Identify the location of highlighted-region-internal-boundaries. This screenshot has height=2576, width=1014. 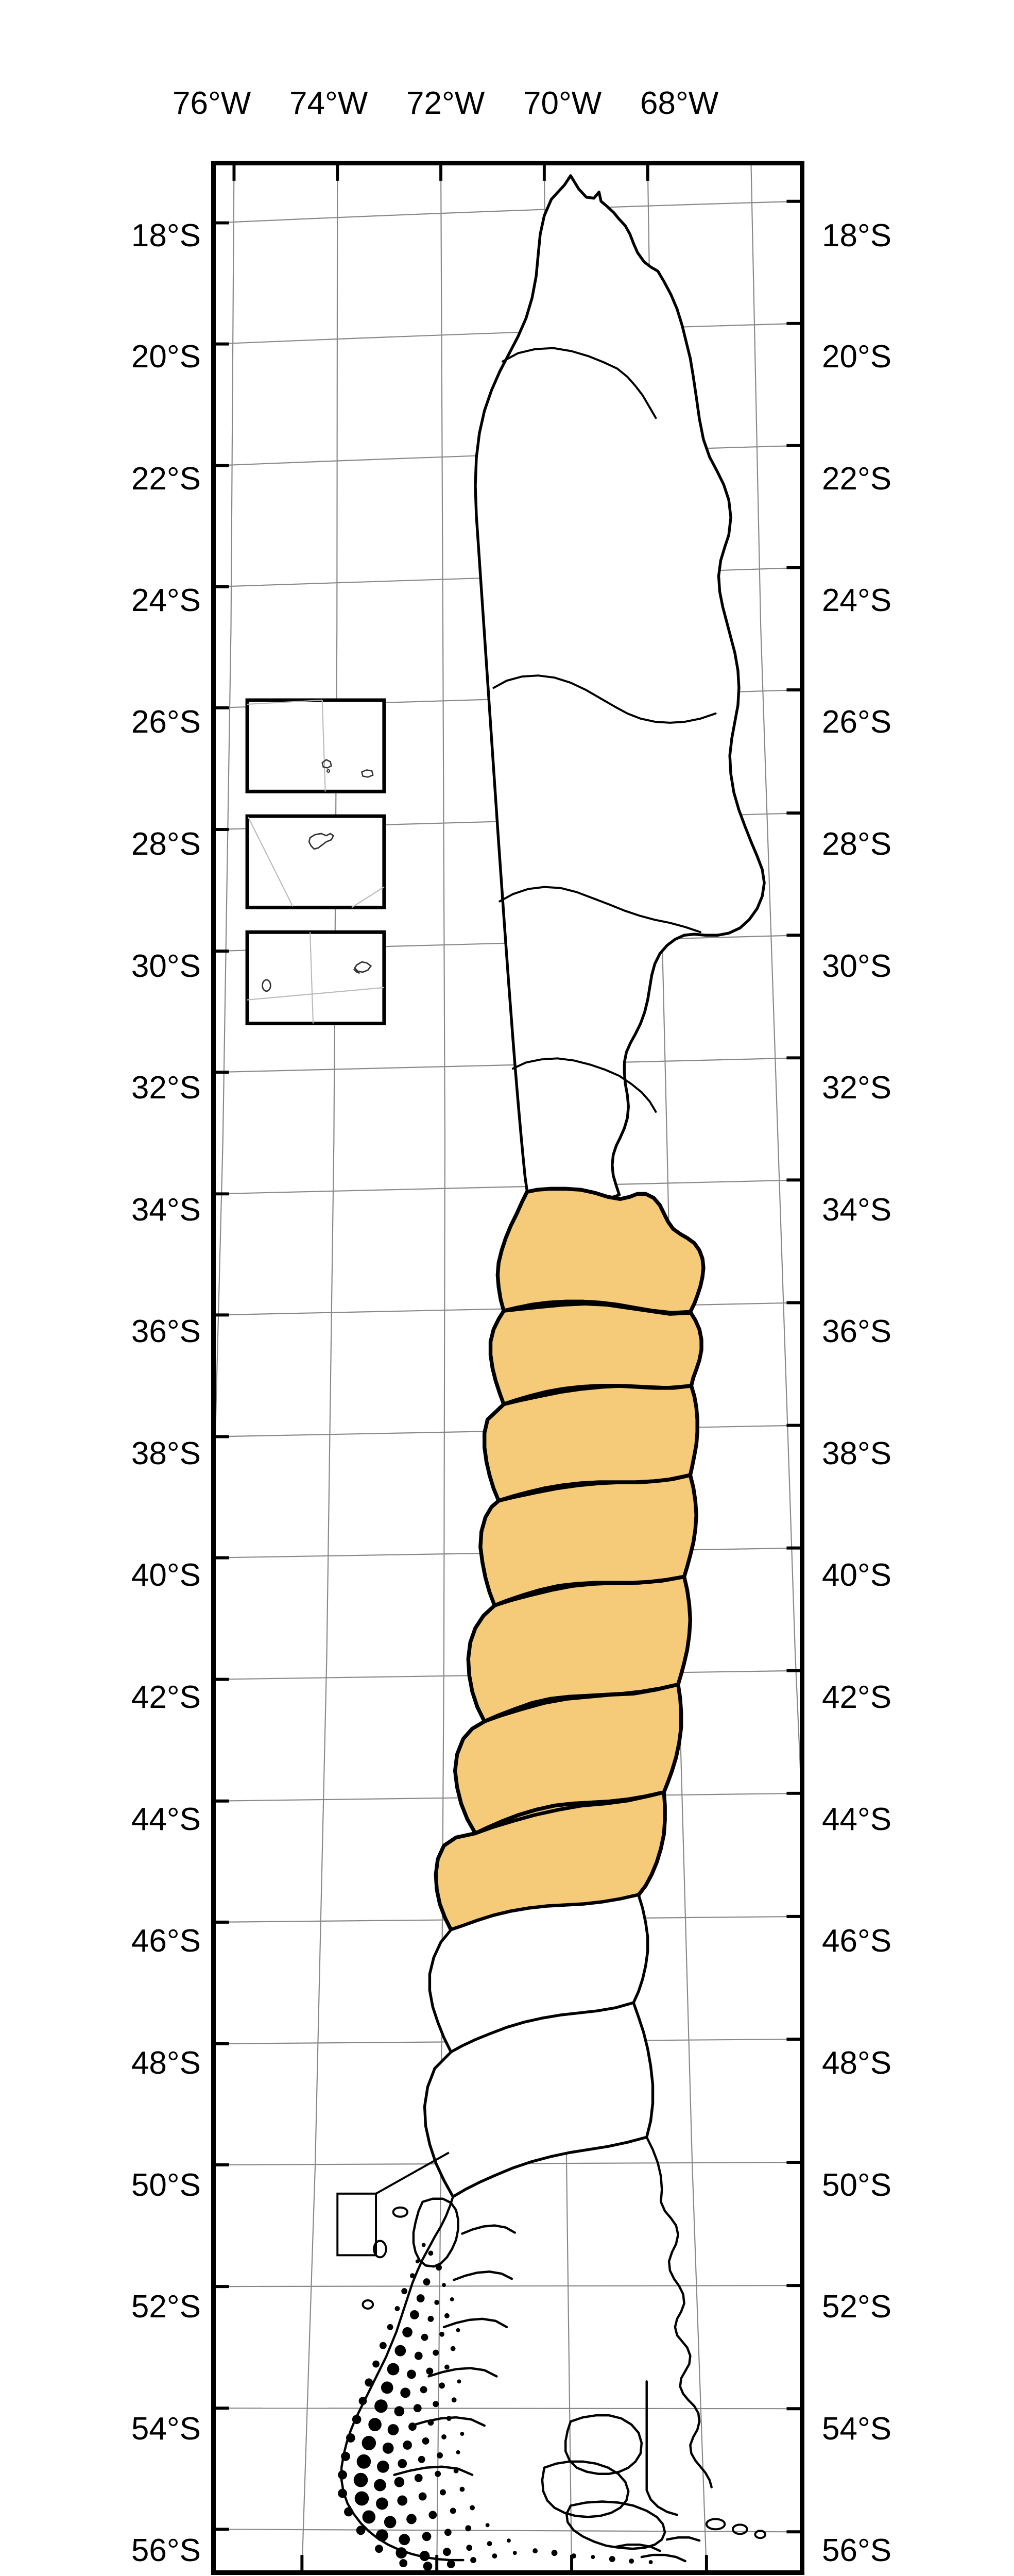
(583, 1568).